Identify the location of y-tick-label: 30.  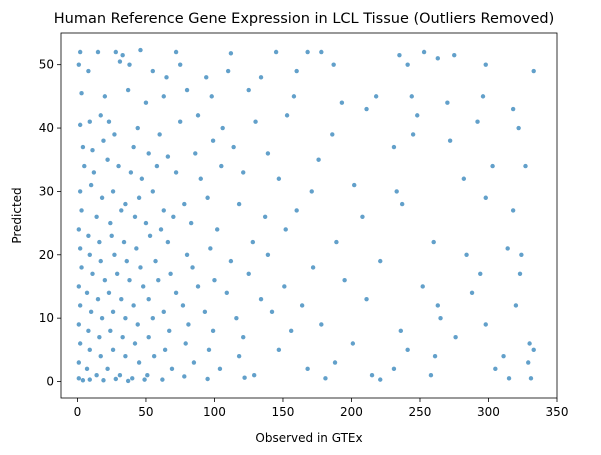
(46, 191).